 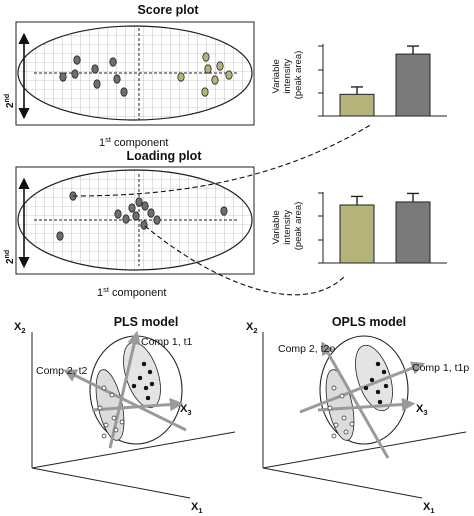 I want to click on score-plot: Score plot 2nd 1, so click(x=129, y=76).